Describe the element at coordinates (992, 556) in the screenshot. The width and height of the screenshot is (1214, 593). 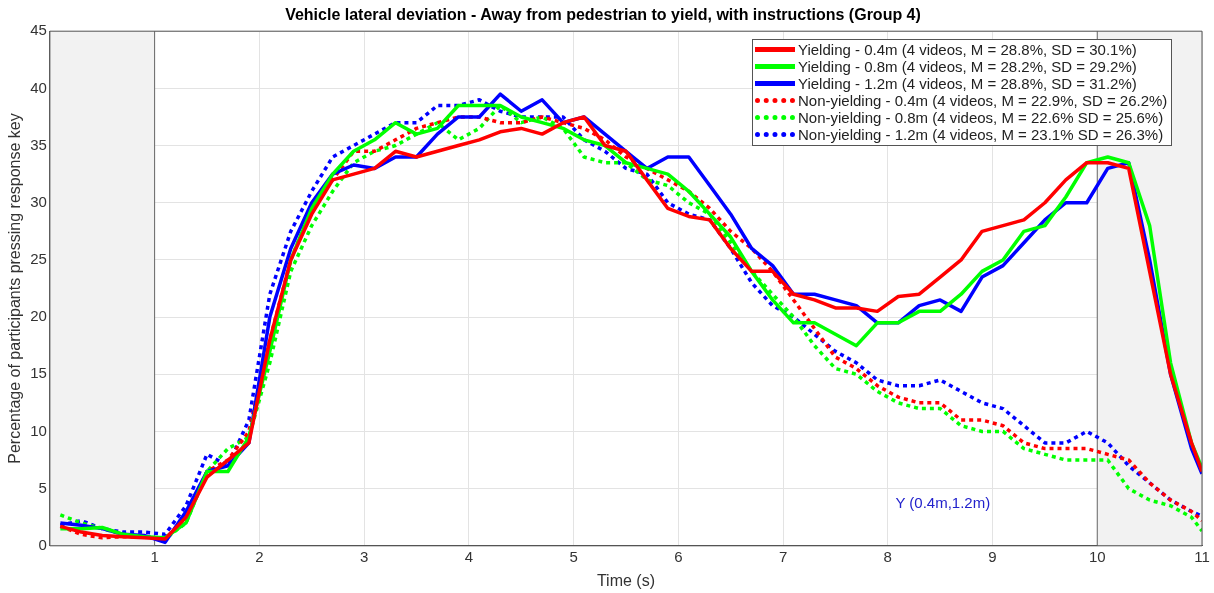
I see `x-tick-label: 9` at that location.